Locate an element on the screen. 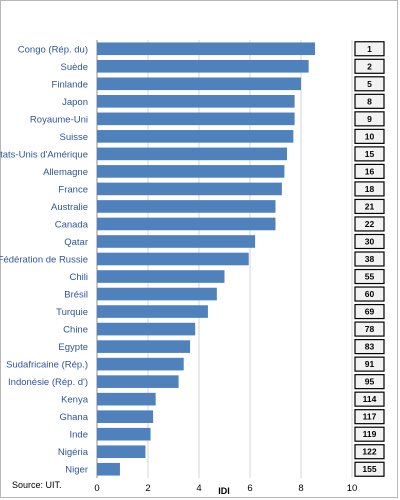 This screenshot has height=500, width=400. category-label: Inde is located at coordinates (79, 435).